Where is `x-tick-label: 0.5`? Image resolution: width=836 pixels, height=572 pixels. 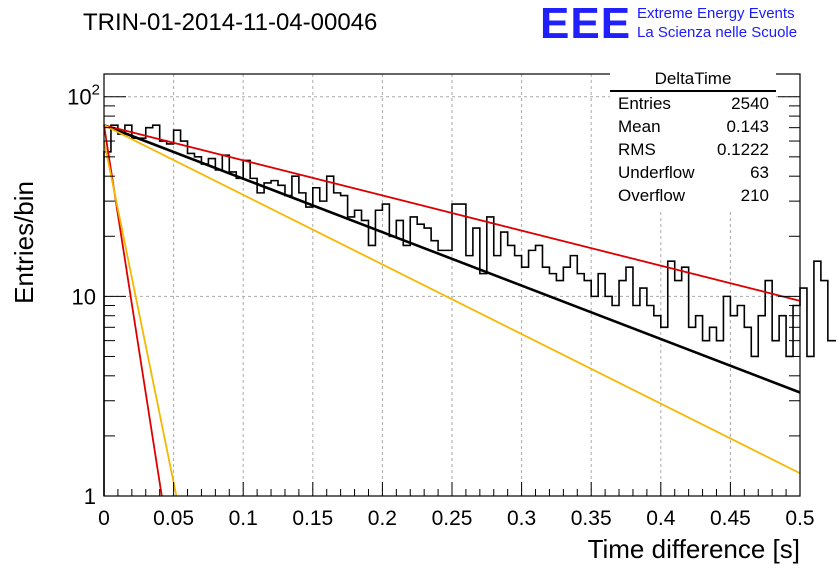 x-tick-label: 0.5 is located at coordinates (799, 518).